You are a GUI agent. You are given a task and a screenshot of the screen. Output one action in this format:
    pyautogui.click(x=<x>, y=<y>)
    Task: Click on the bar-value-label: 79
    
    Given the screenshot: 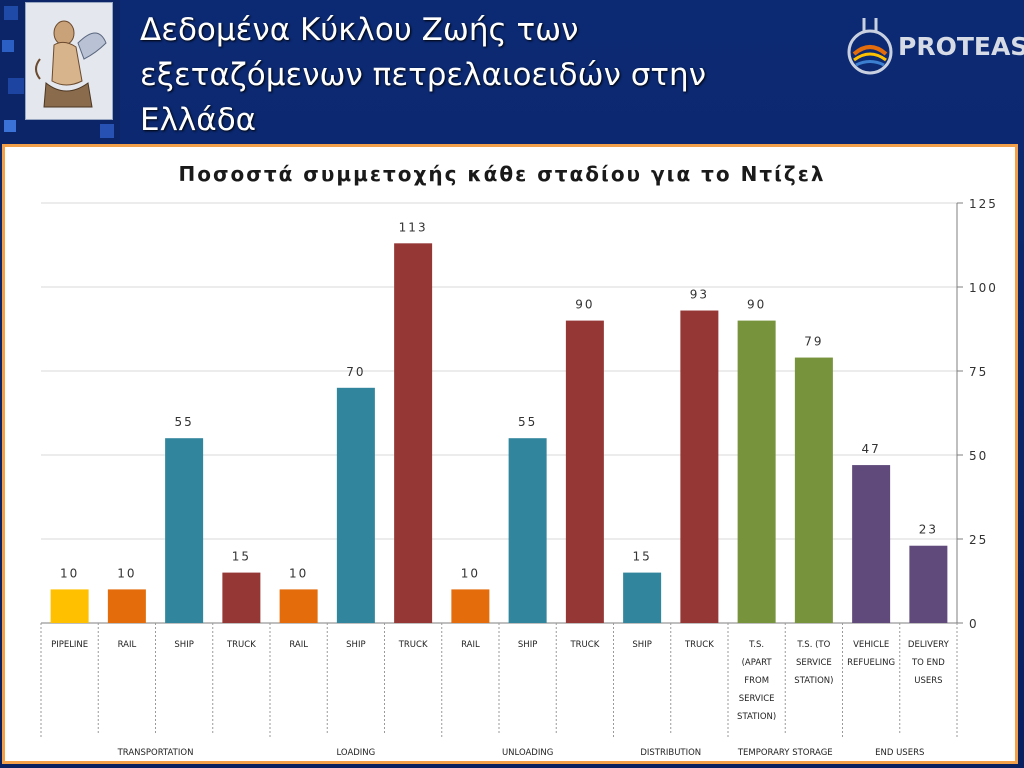 What is the action you would take?
    pyautogui.click(x=813, y=342)
    